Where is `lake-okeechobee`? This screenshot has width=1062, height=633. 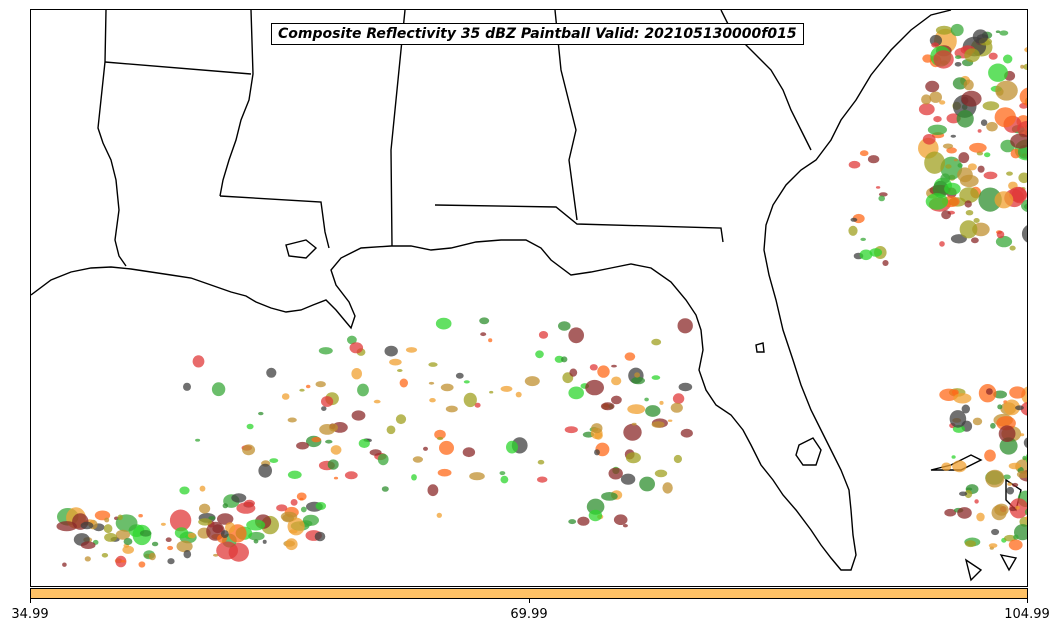 lake-okeechobee is located at coordinates (808, 451).